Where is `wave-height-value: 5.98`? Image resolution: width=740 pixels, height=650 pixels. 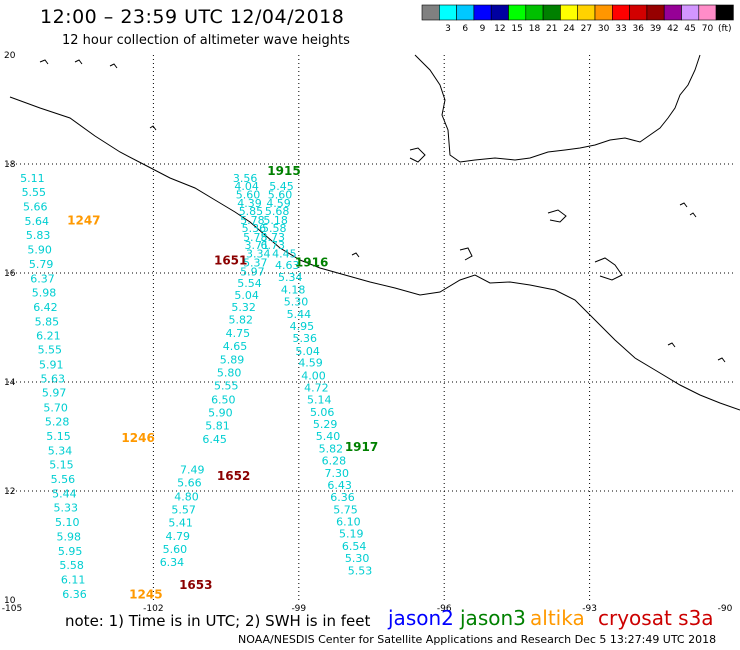
wave-height-value: 5.98 is located at coordinates (68, 537).